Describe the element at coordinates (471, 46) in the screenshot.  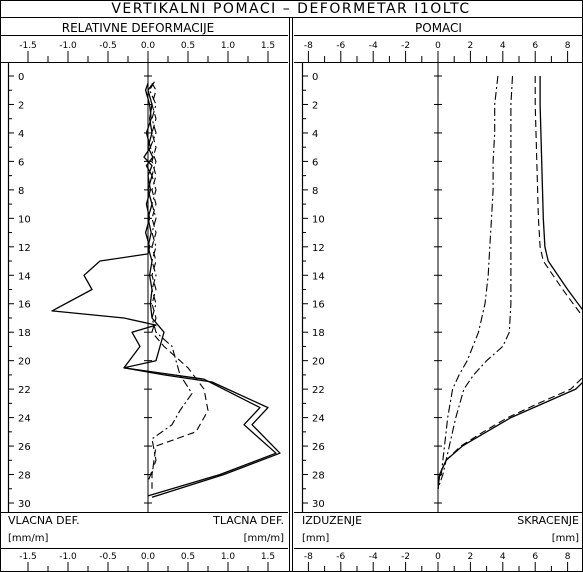
I see `x-tick-label-top: 2` at that location.